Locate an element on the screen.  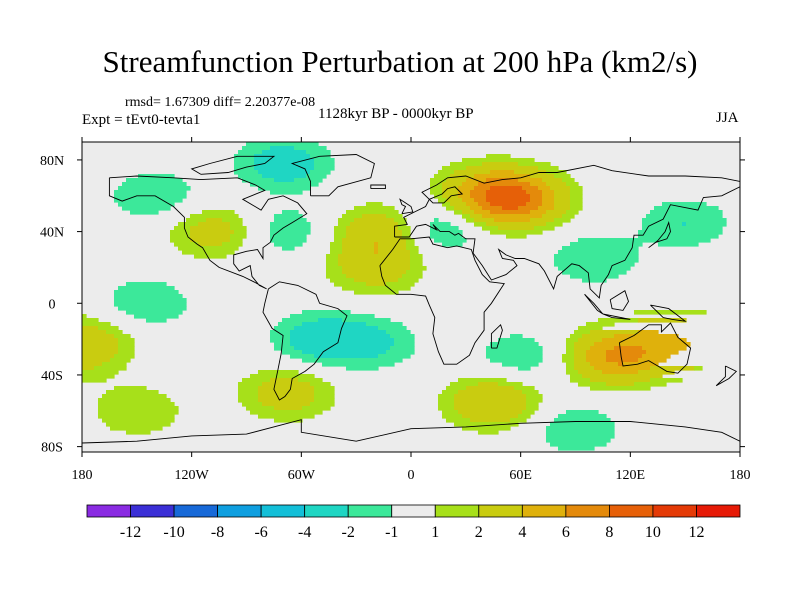
colorbar-label-13: 12 is located at coordinates (696, 532).